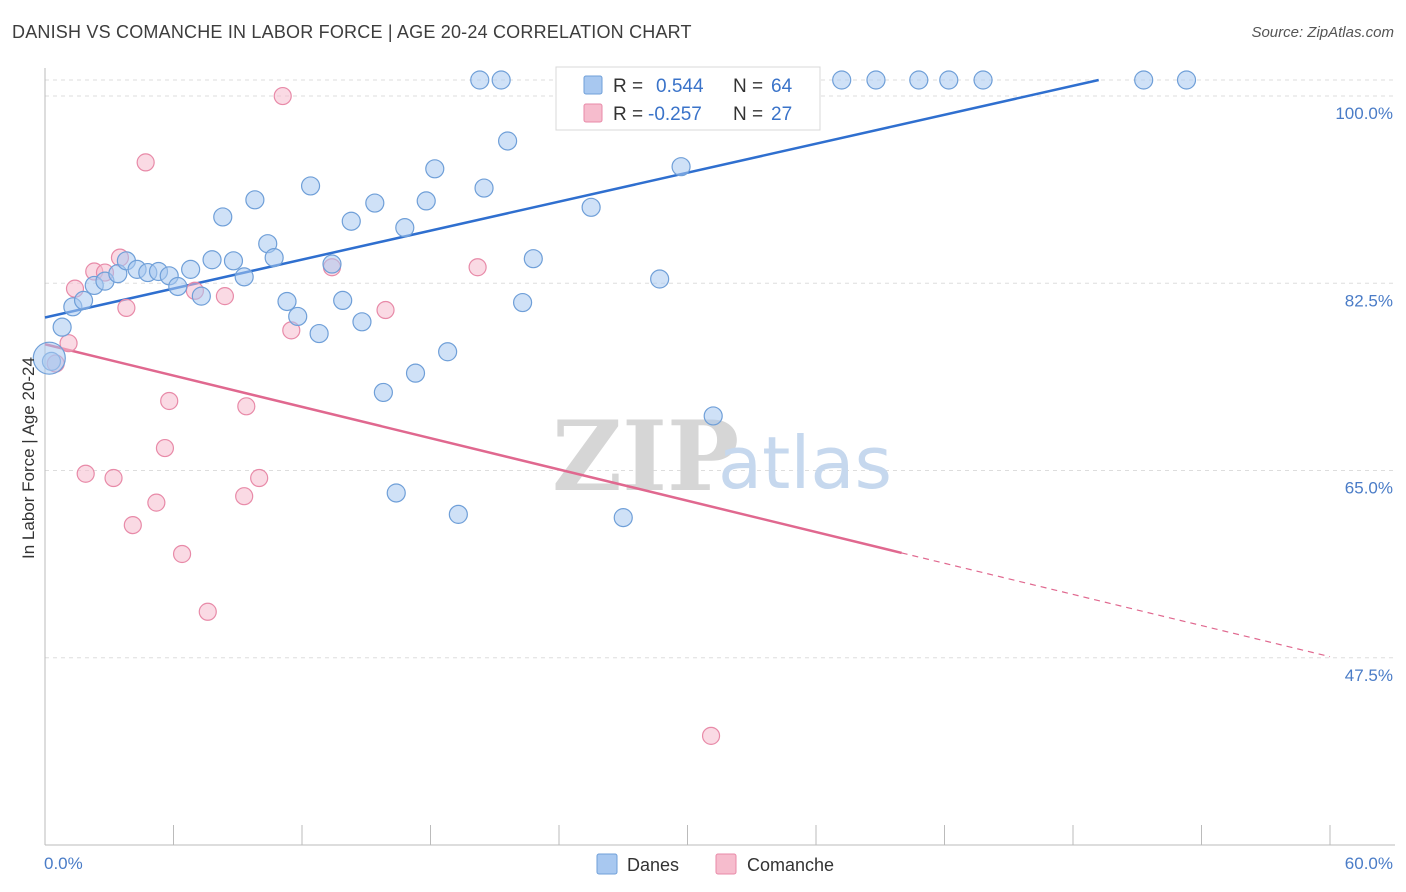 Image resolution: width=1406 pixels, height=892 pixels. I want to click on y-tick-label: 47.5%, so click(1369, 675).